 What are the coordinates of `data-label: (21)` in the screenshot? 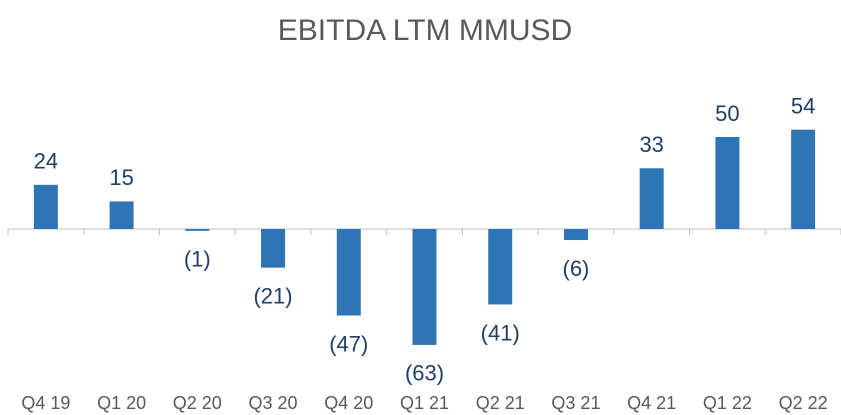 It's located at (272, 295).